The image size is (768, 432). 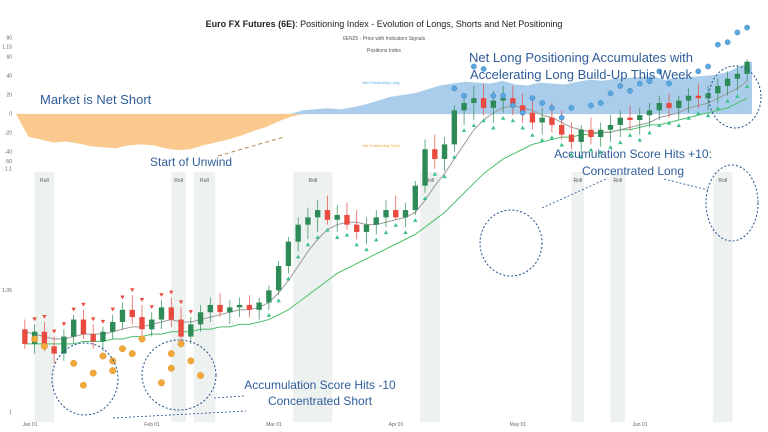 What do you see at coordinates (320, 401) in the screenshot?
I see `annotation-score-minus-2: Concentrated Short` at bounding box center [320, 401].